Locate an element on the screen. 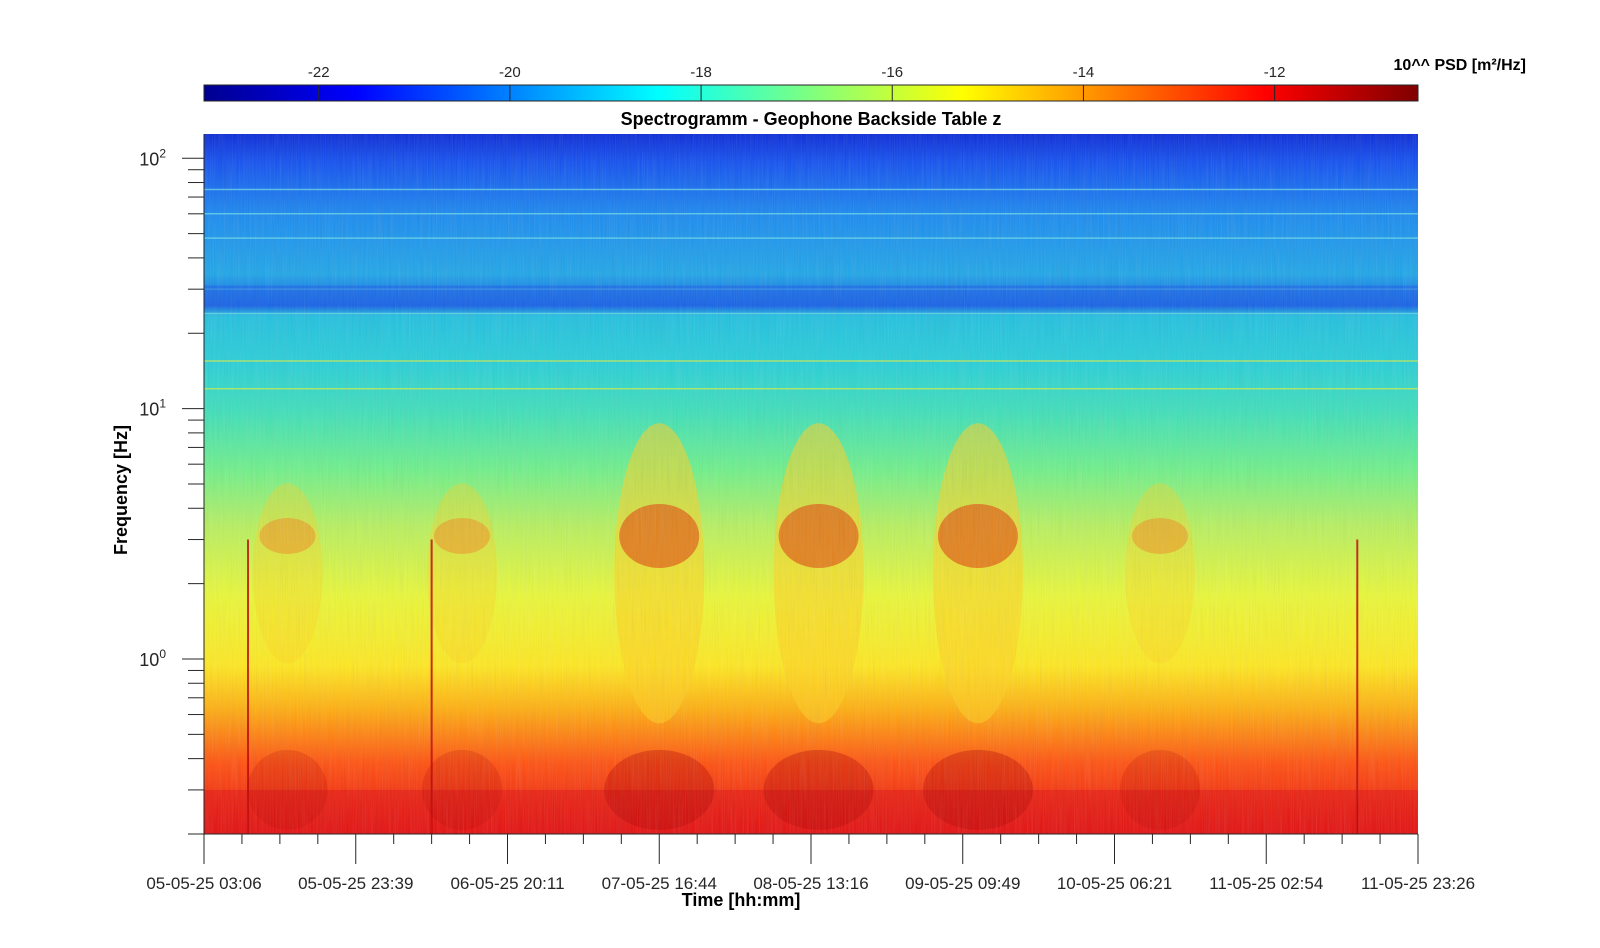 This screenshot has height=948, width=1600. colorbar-ticks: -22 -20 -18 -16 -14 -12 is located at coordinates (797, 82).